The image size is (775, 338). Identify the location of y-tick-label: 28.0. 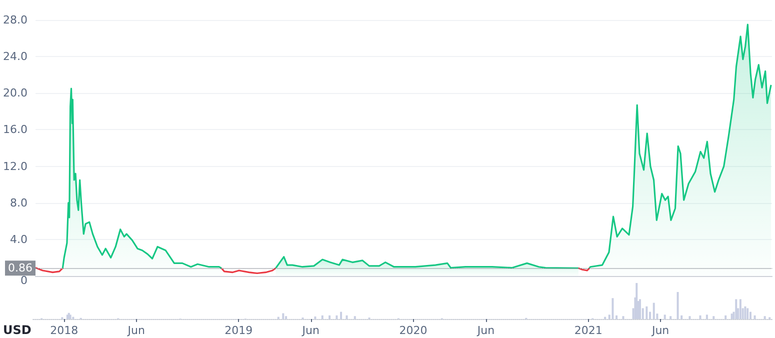
(15, 20).